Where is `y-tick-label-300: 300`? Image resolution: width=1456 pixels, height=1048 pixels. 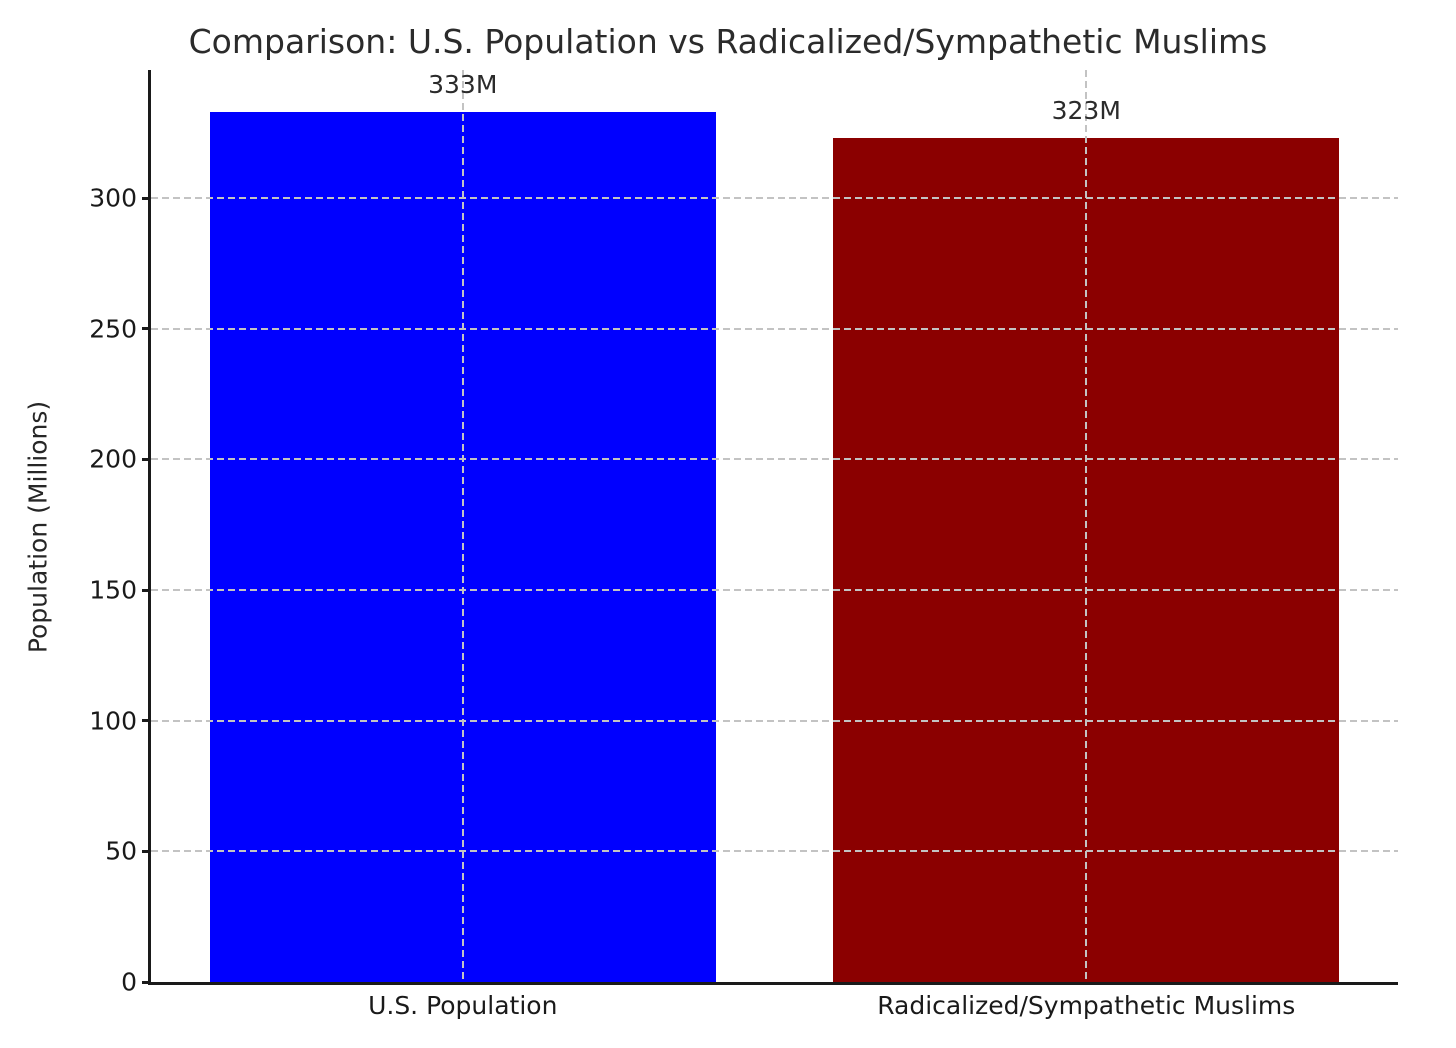 y-tick-label-300: 300 is located at coordinates (113, 198).